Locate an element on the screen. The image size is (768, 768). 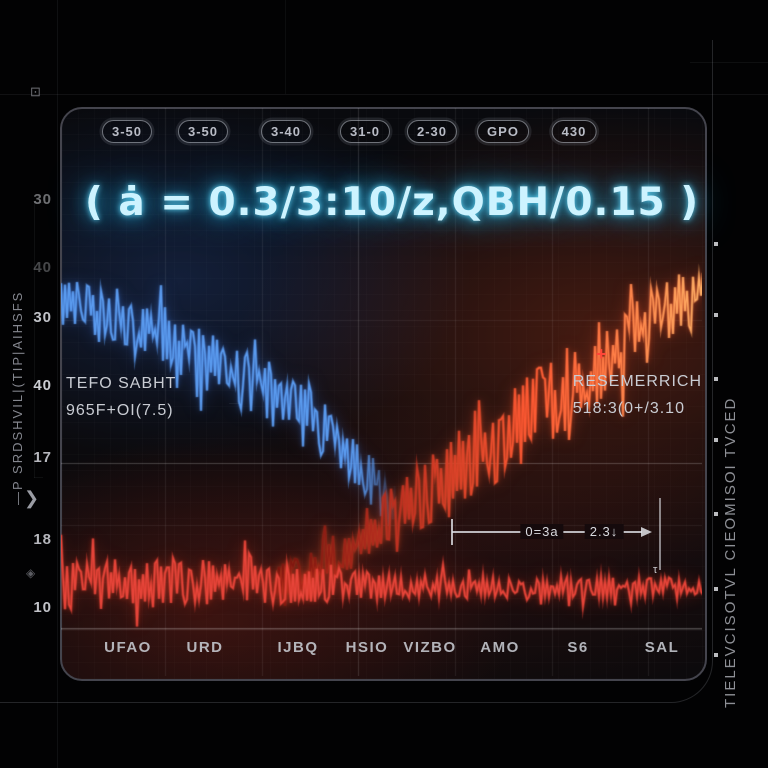
corner-window-icon: ⊡ is located at coordinates (35, 91).